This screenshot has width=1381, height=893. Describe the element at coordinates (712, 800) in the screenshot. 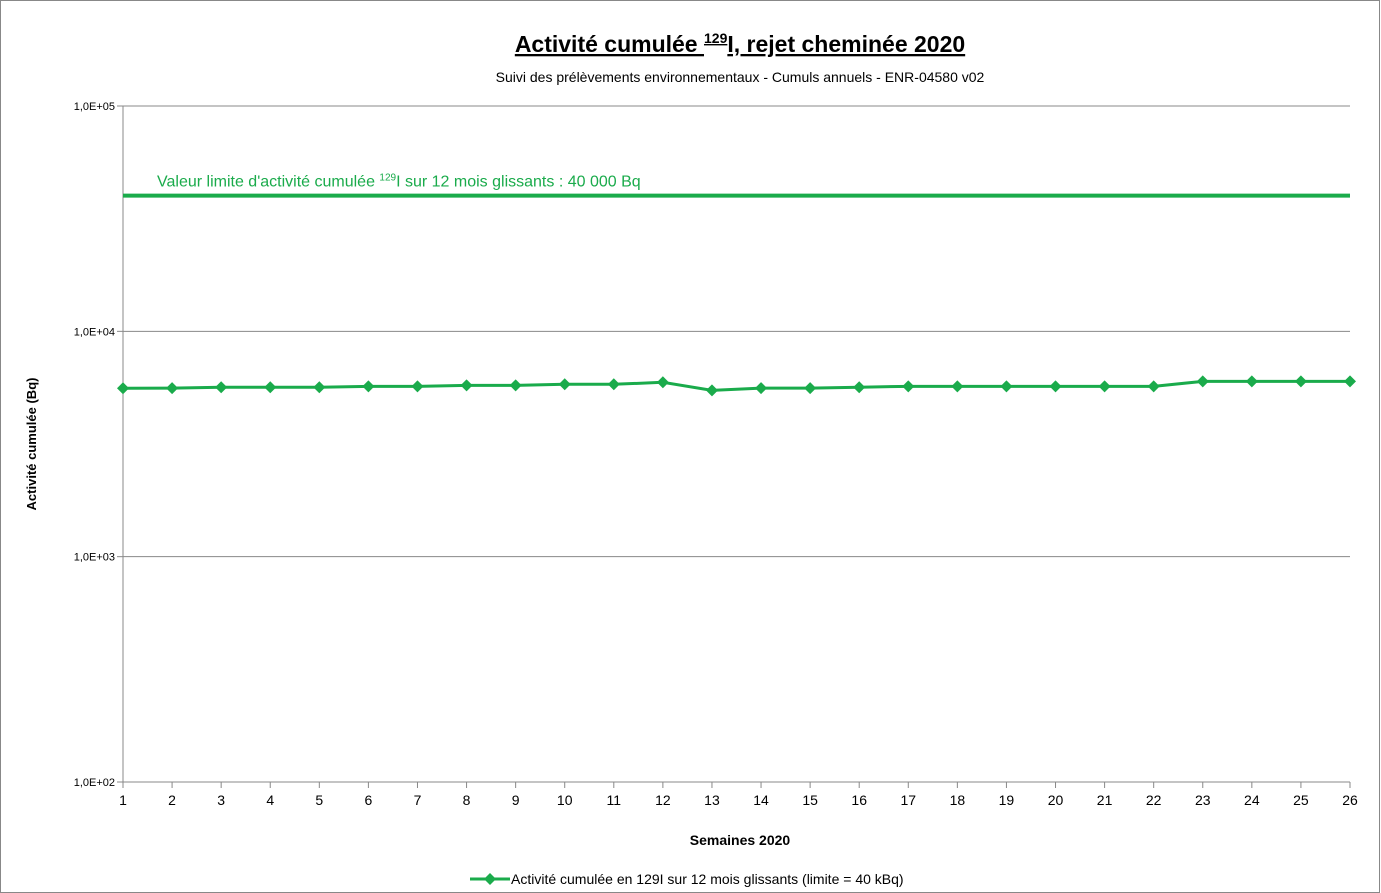

I see `x-tick-label: 13` at that location.